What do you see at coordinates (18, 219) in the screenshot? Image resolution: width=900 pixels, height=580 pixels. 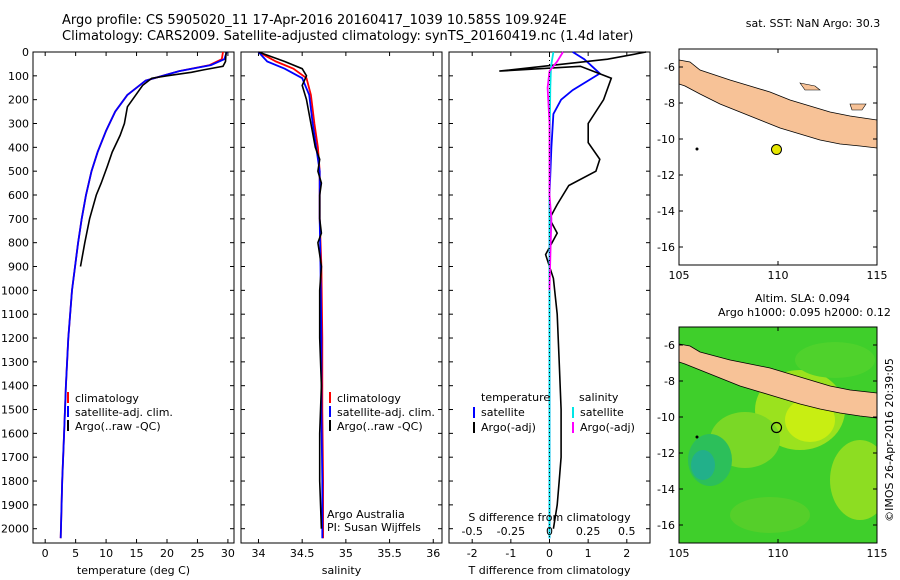 I see `y-tick-label: 700` at bounding box center [18, 219].